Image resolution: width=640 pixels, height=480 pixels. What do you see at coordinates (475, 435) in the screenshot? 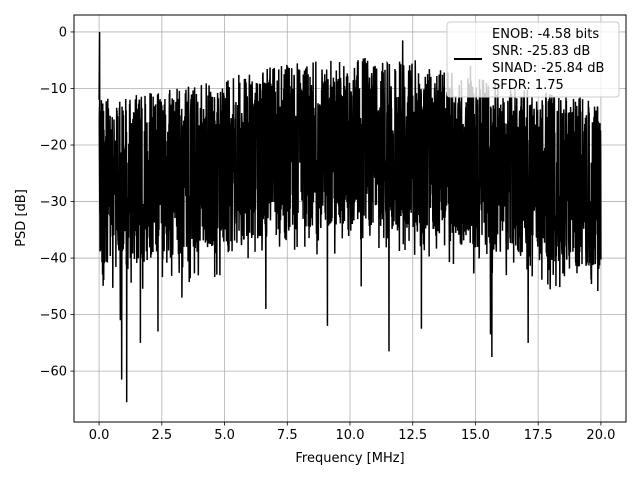
I see `x-tick-label: 15.0` at bounding box center [475, 435].